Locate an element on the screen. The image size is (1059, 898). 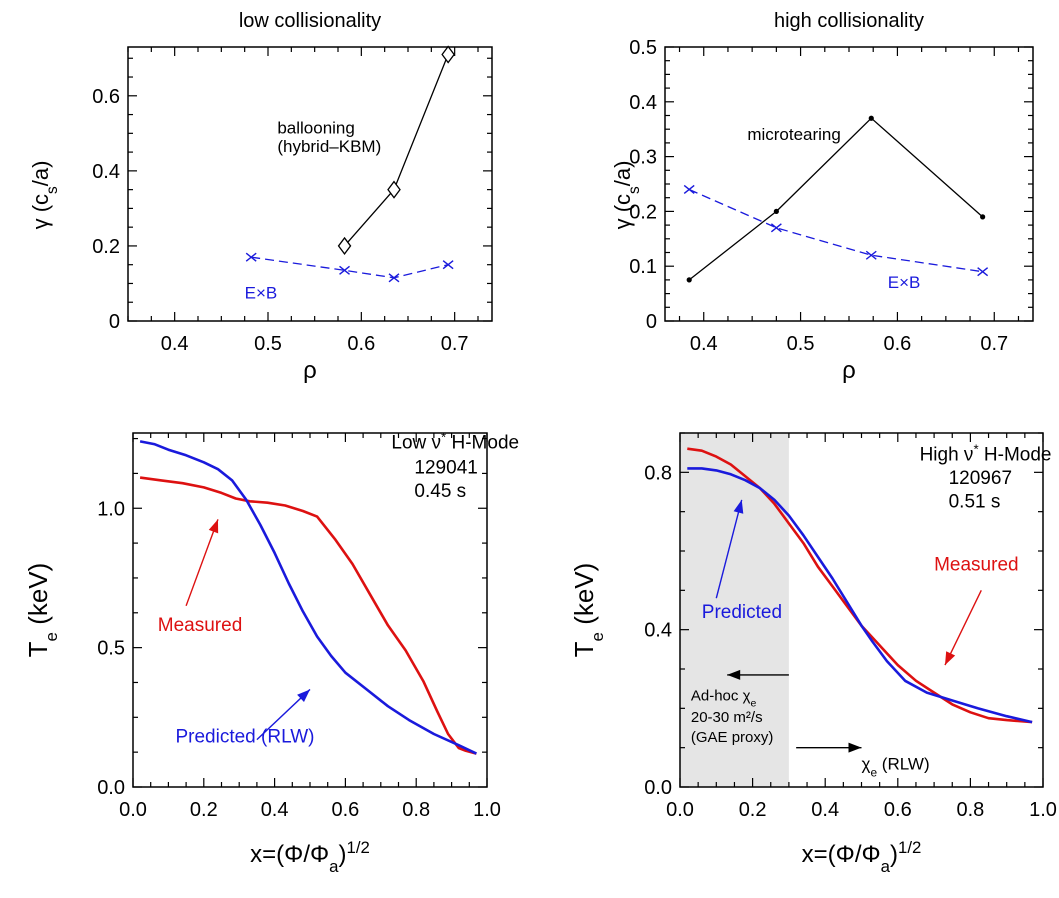
chart-title: low collisionality is located at coordinates (310, 21).